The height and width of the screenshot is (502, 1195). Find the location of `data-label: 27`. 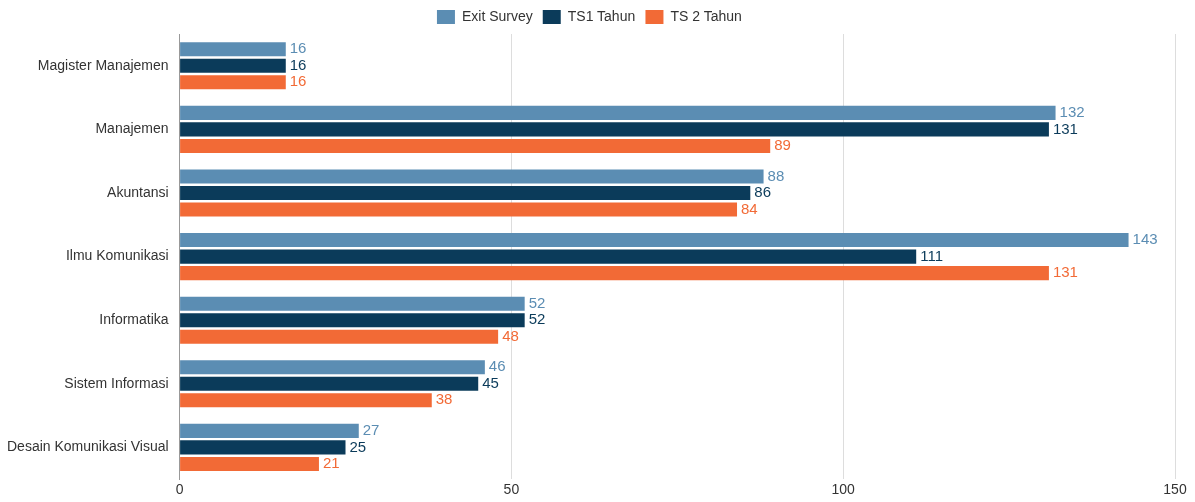

data-label: 27 is located at coordinates (371, 429).